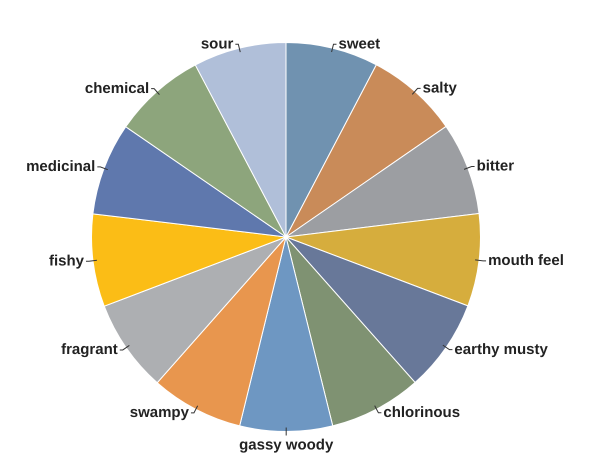 The height and width of the screenshot is (474, 590). I want to click on slice-label: fragrant, so click(89, 349).